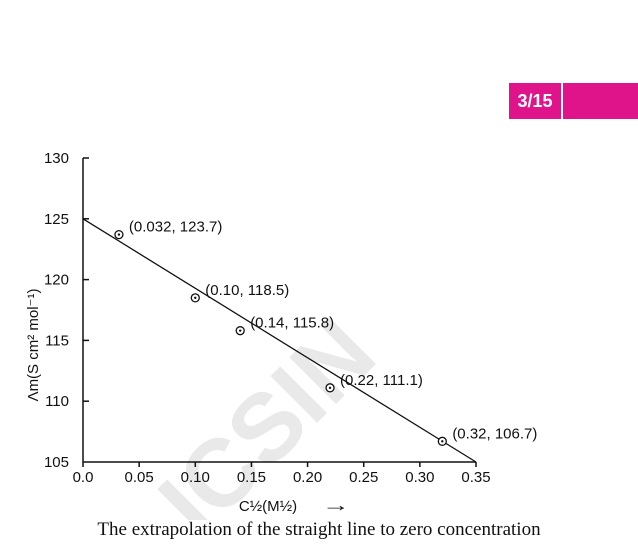 The width and height of the screenshot is (638, 547). Describe the element at coordinates (57, 340) in the screenshot. I see `y-tick-label: 115` at that location.